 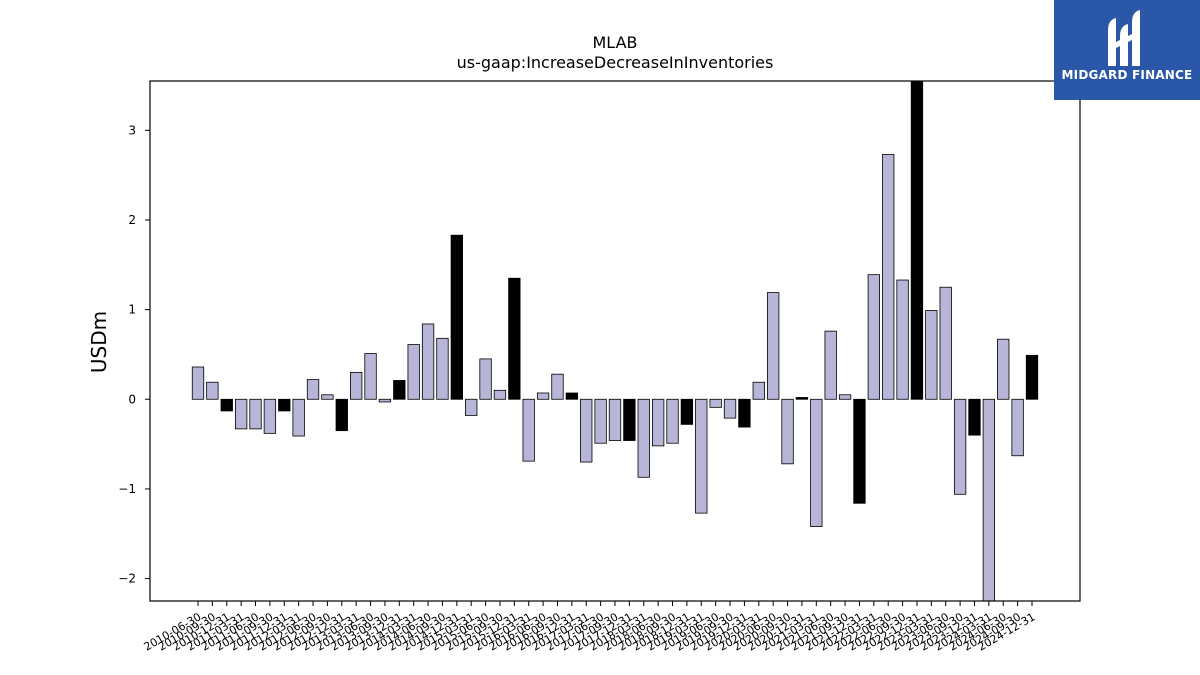 What do you see at coordinates (132, 220) in the screenshot?
I see `y-tick-label: 2` at bounding box center [132, 220].